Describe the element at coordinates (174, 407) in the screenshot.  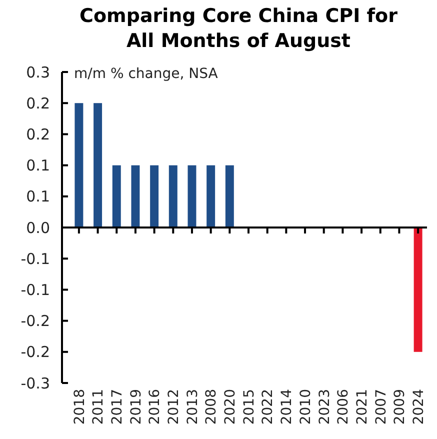
I see `x-tick-label: 2012` at that location.